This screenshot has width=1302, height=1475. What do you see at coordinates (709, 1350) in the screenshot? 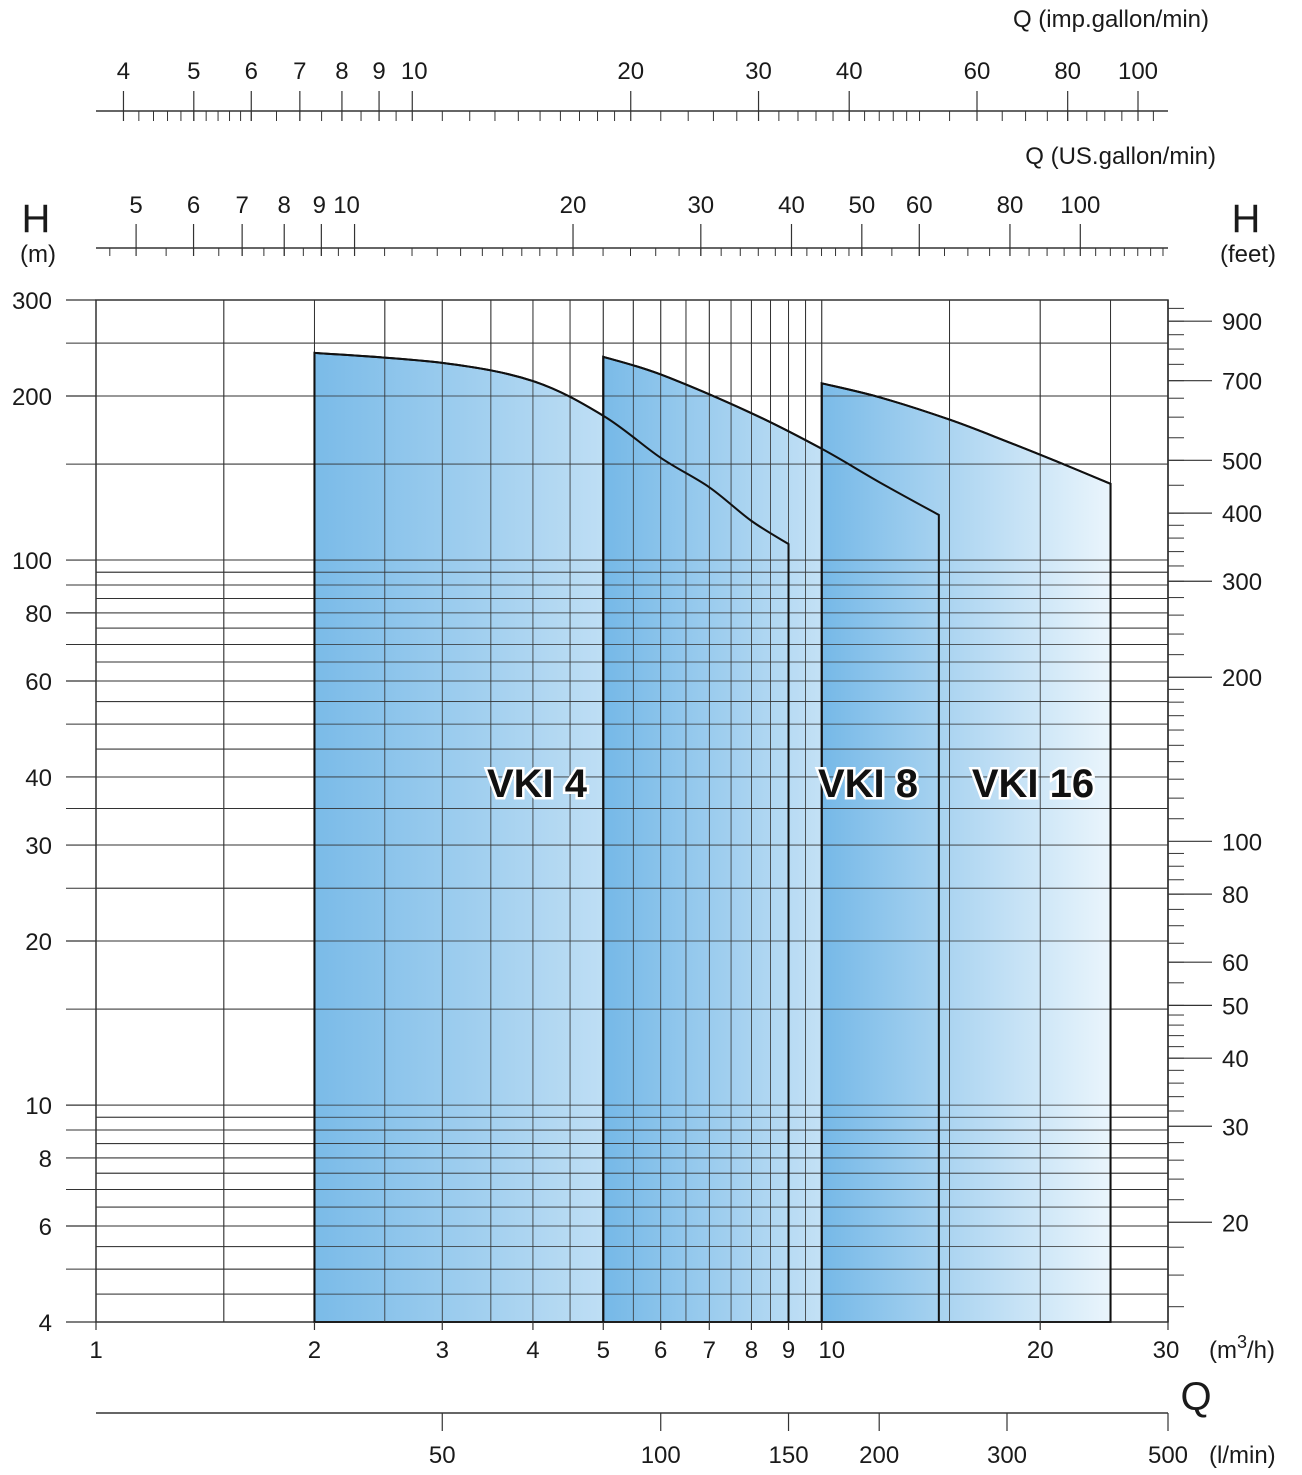
I see `x-tick-label: 7` at bounding box center [709, 1350].